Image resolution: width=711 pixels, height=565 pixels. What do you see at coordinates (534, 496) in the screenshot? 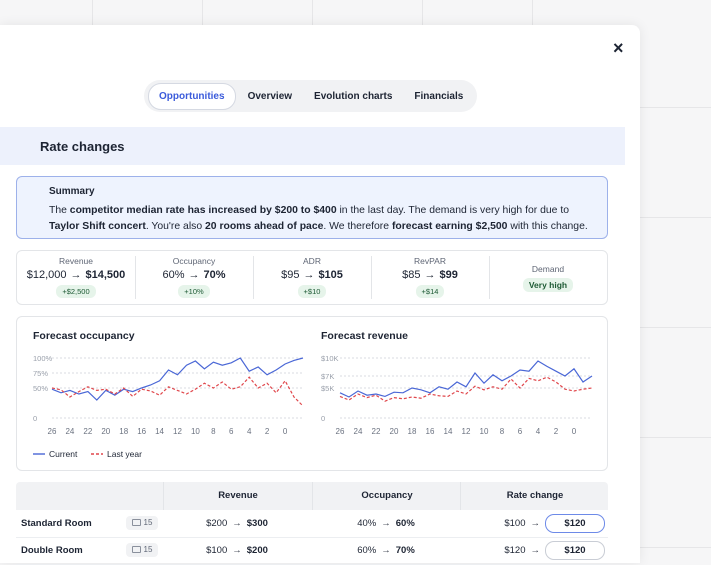
I see `table-header-cell: Rate change` at bounding box center [534, 496].